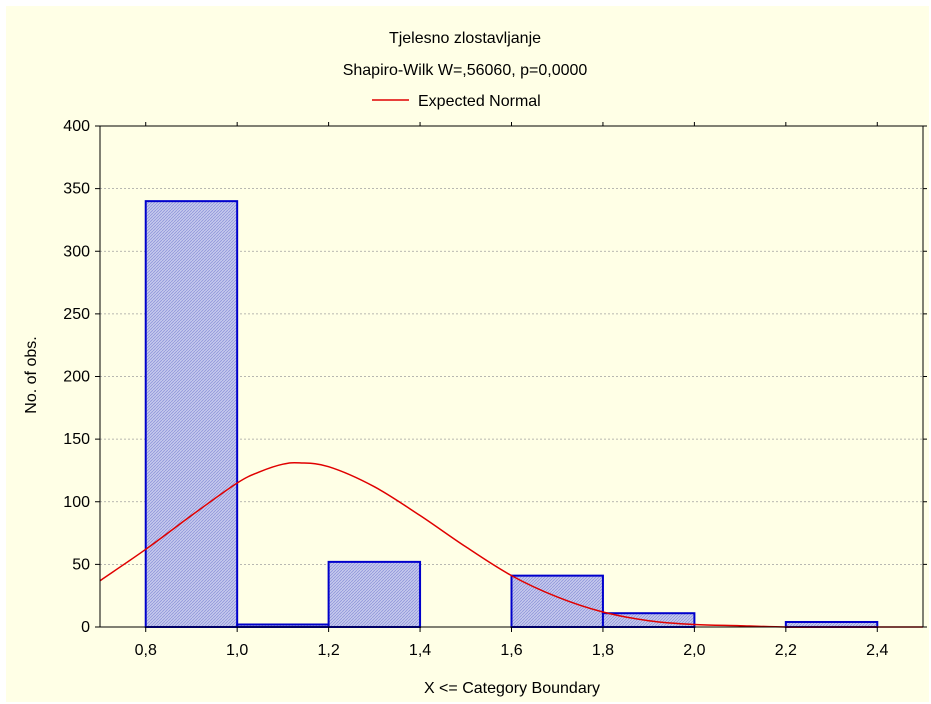  Describe the element at coordinates (511, 650) in the screenshot. I see `x-tick-label: 1,6` at that location.